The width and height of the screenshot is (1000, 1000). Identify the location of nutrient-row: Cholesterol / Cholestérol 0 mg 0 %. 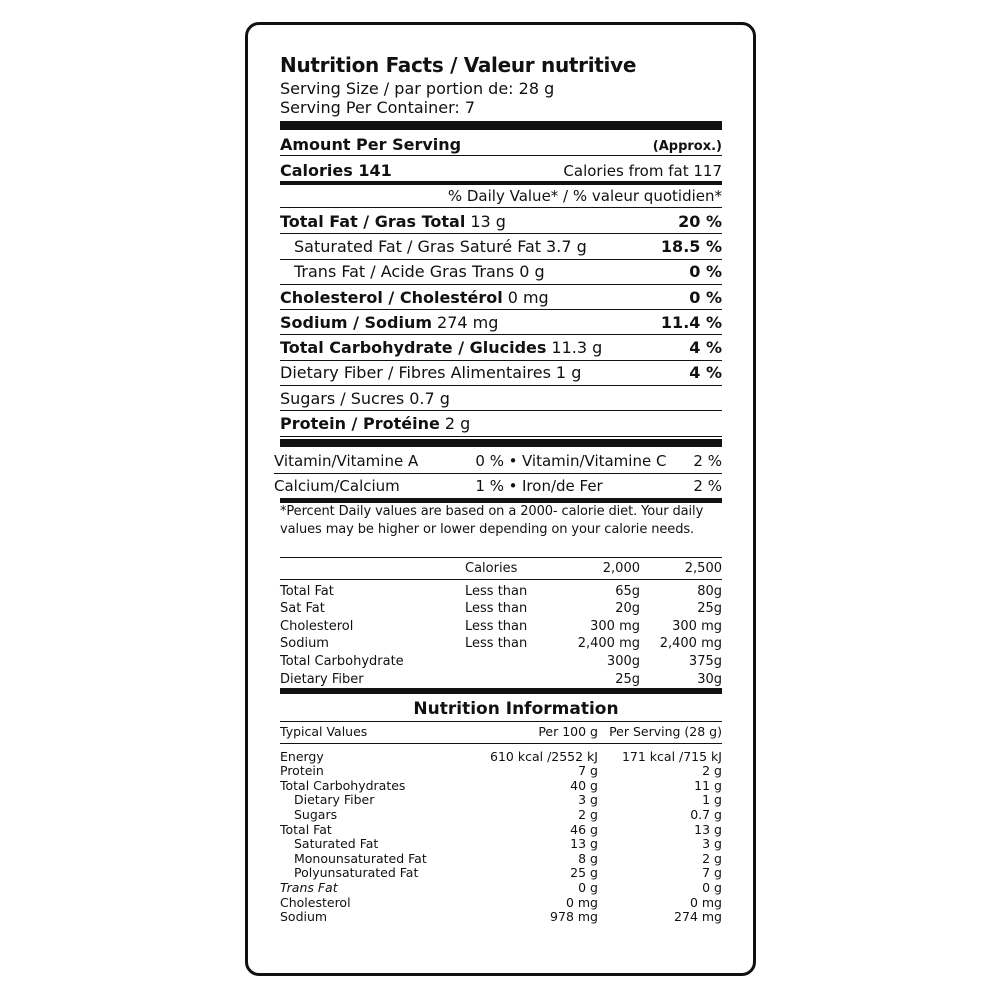
(501, 298).